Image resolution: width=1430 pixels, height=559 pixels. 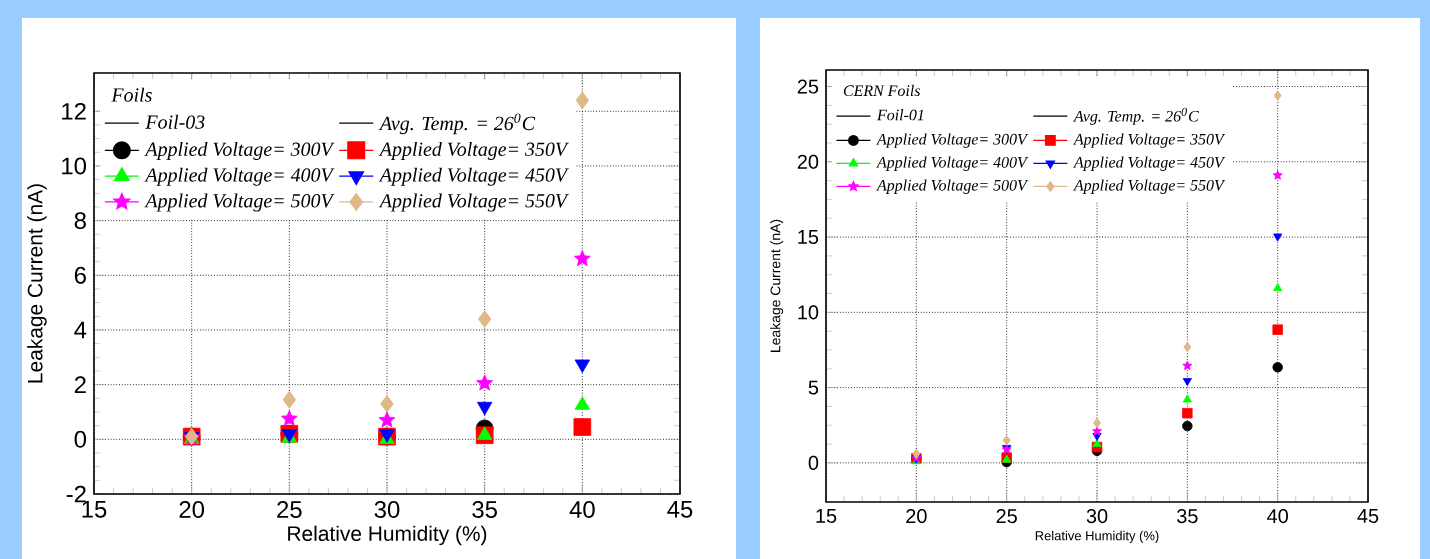 What do you see at coordinates (80, 275) in the screenshot?
I see `y-tick-label: 6` at bounding box center [80, 275].